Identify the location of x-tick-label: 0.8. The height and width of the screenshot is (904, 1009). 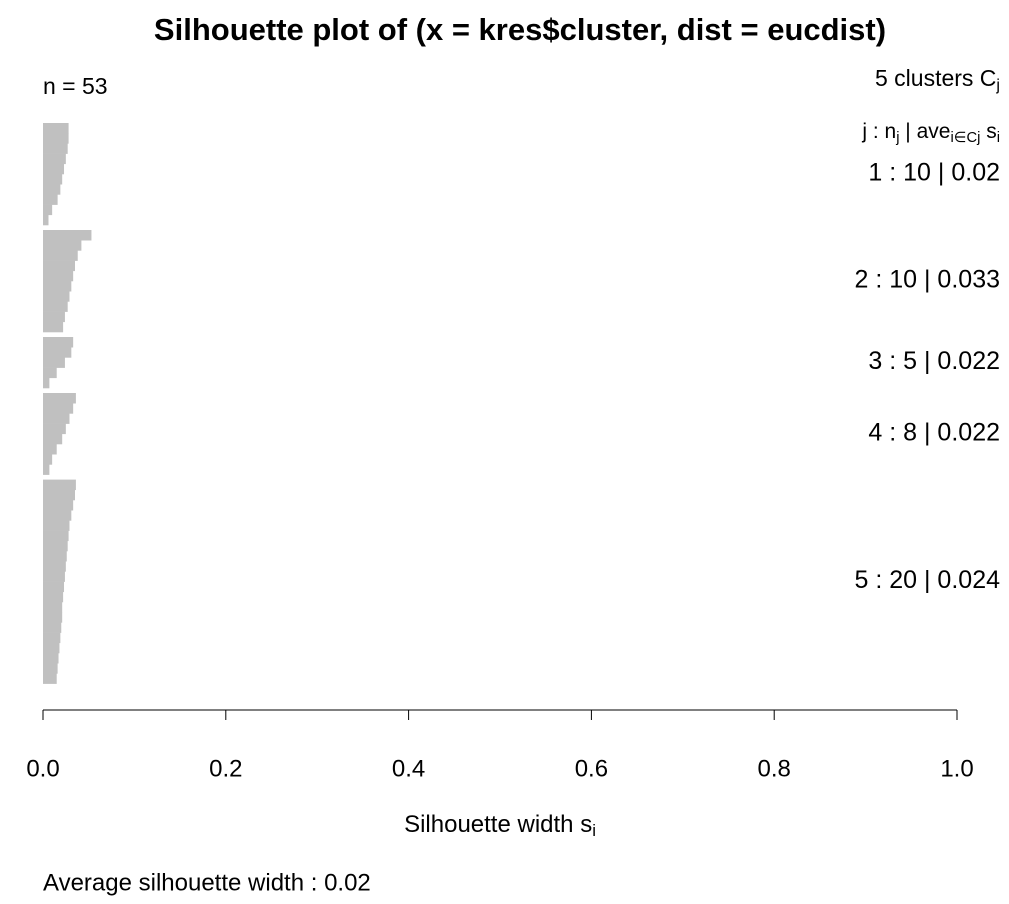
(774, 768).